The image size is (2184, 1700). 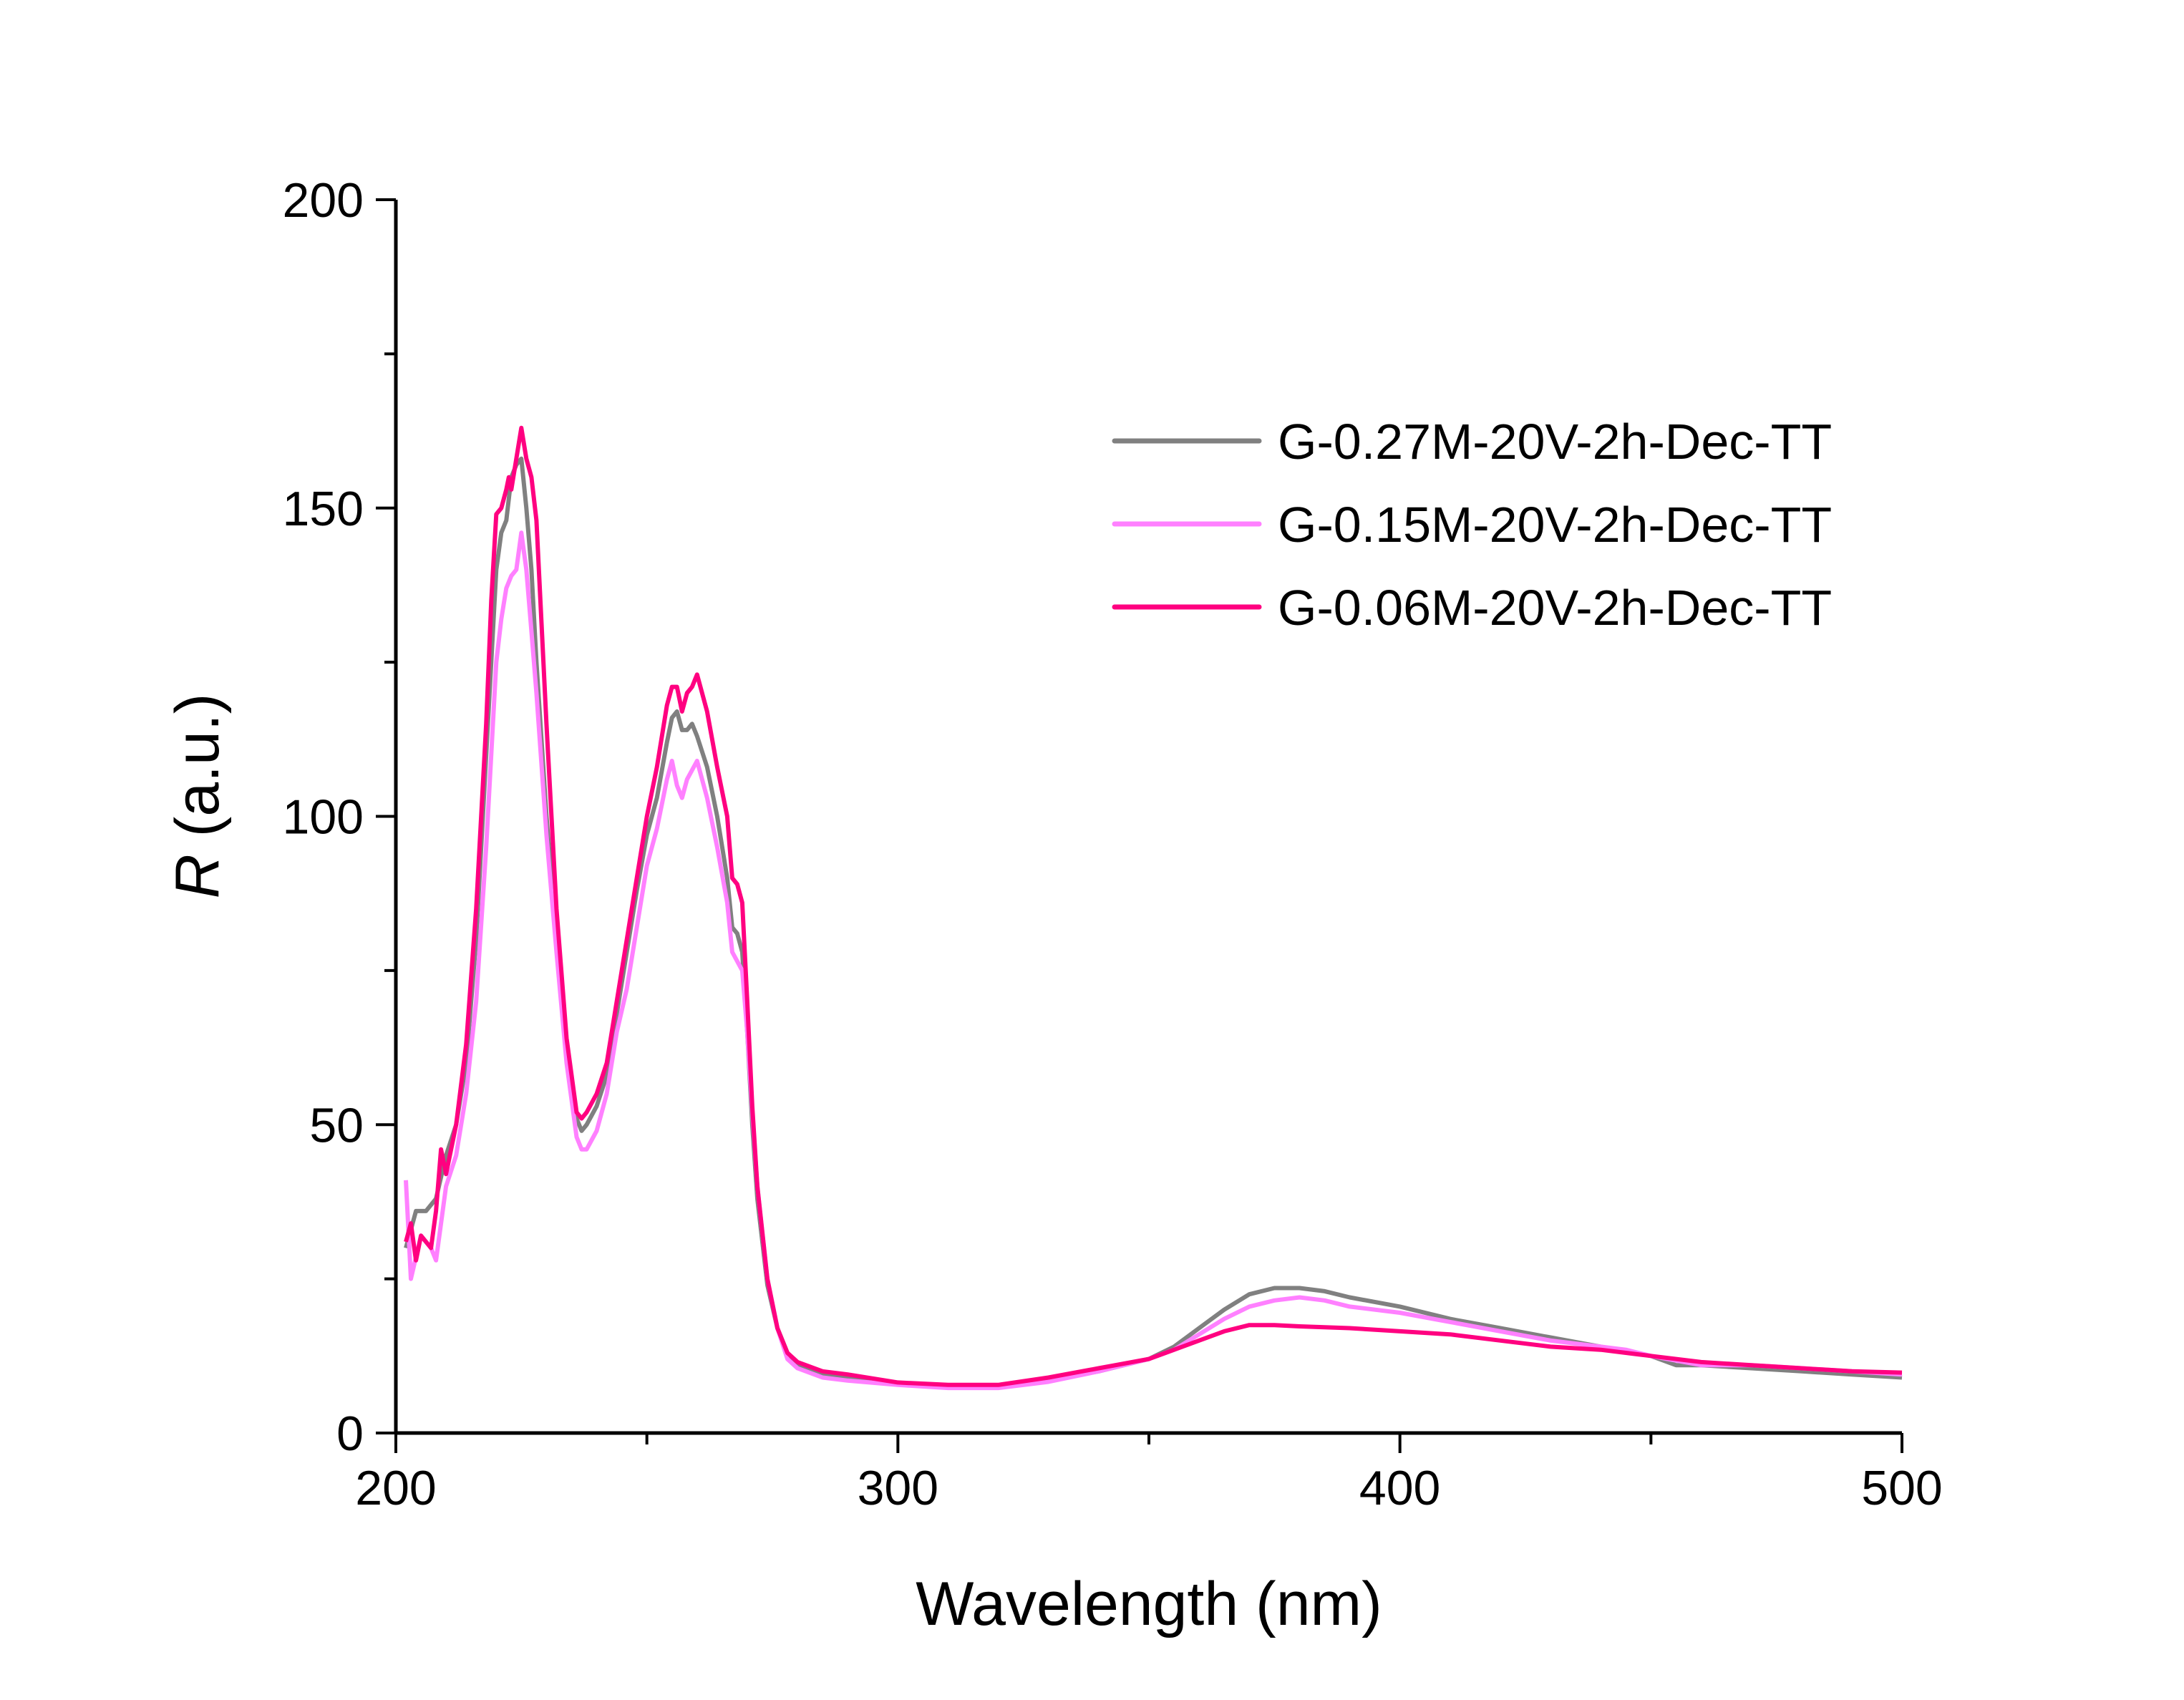 I want to click on x-tick-label: 400, so click(x=1399, y=1488).